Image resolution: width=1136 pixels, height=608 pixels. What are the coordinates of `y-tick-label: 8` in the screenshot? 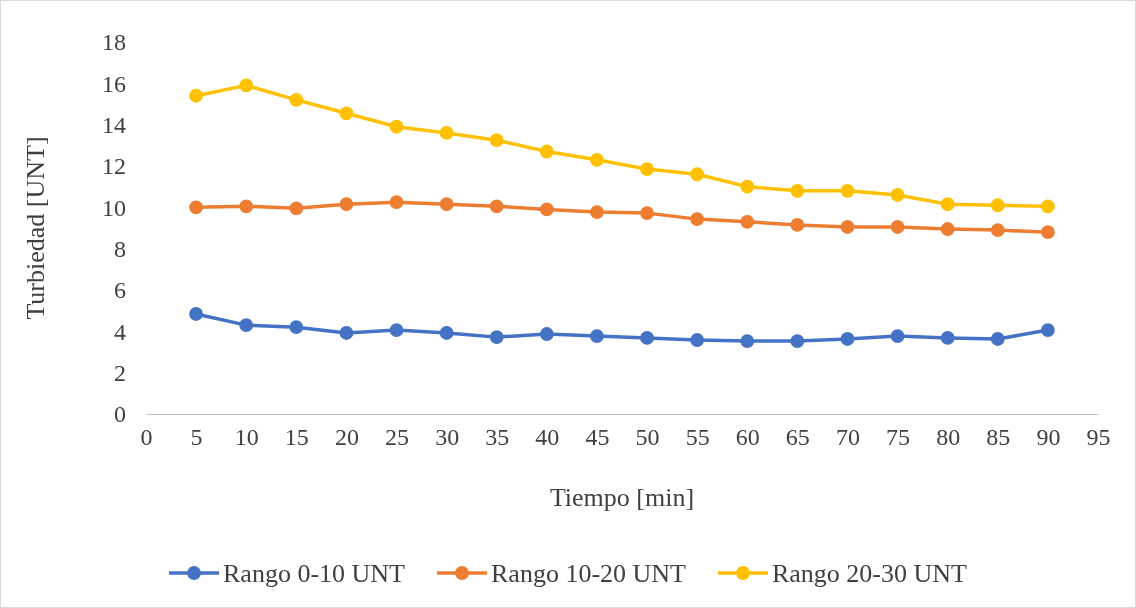 It's located at (120, 248).